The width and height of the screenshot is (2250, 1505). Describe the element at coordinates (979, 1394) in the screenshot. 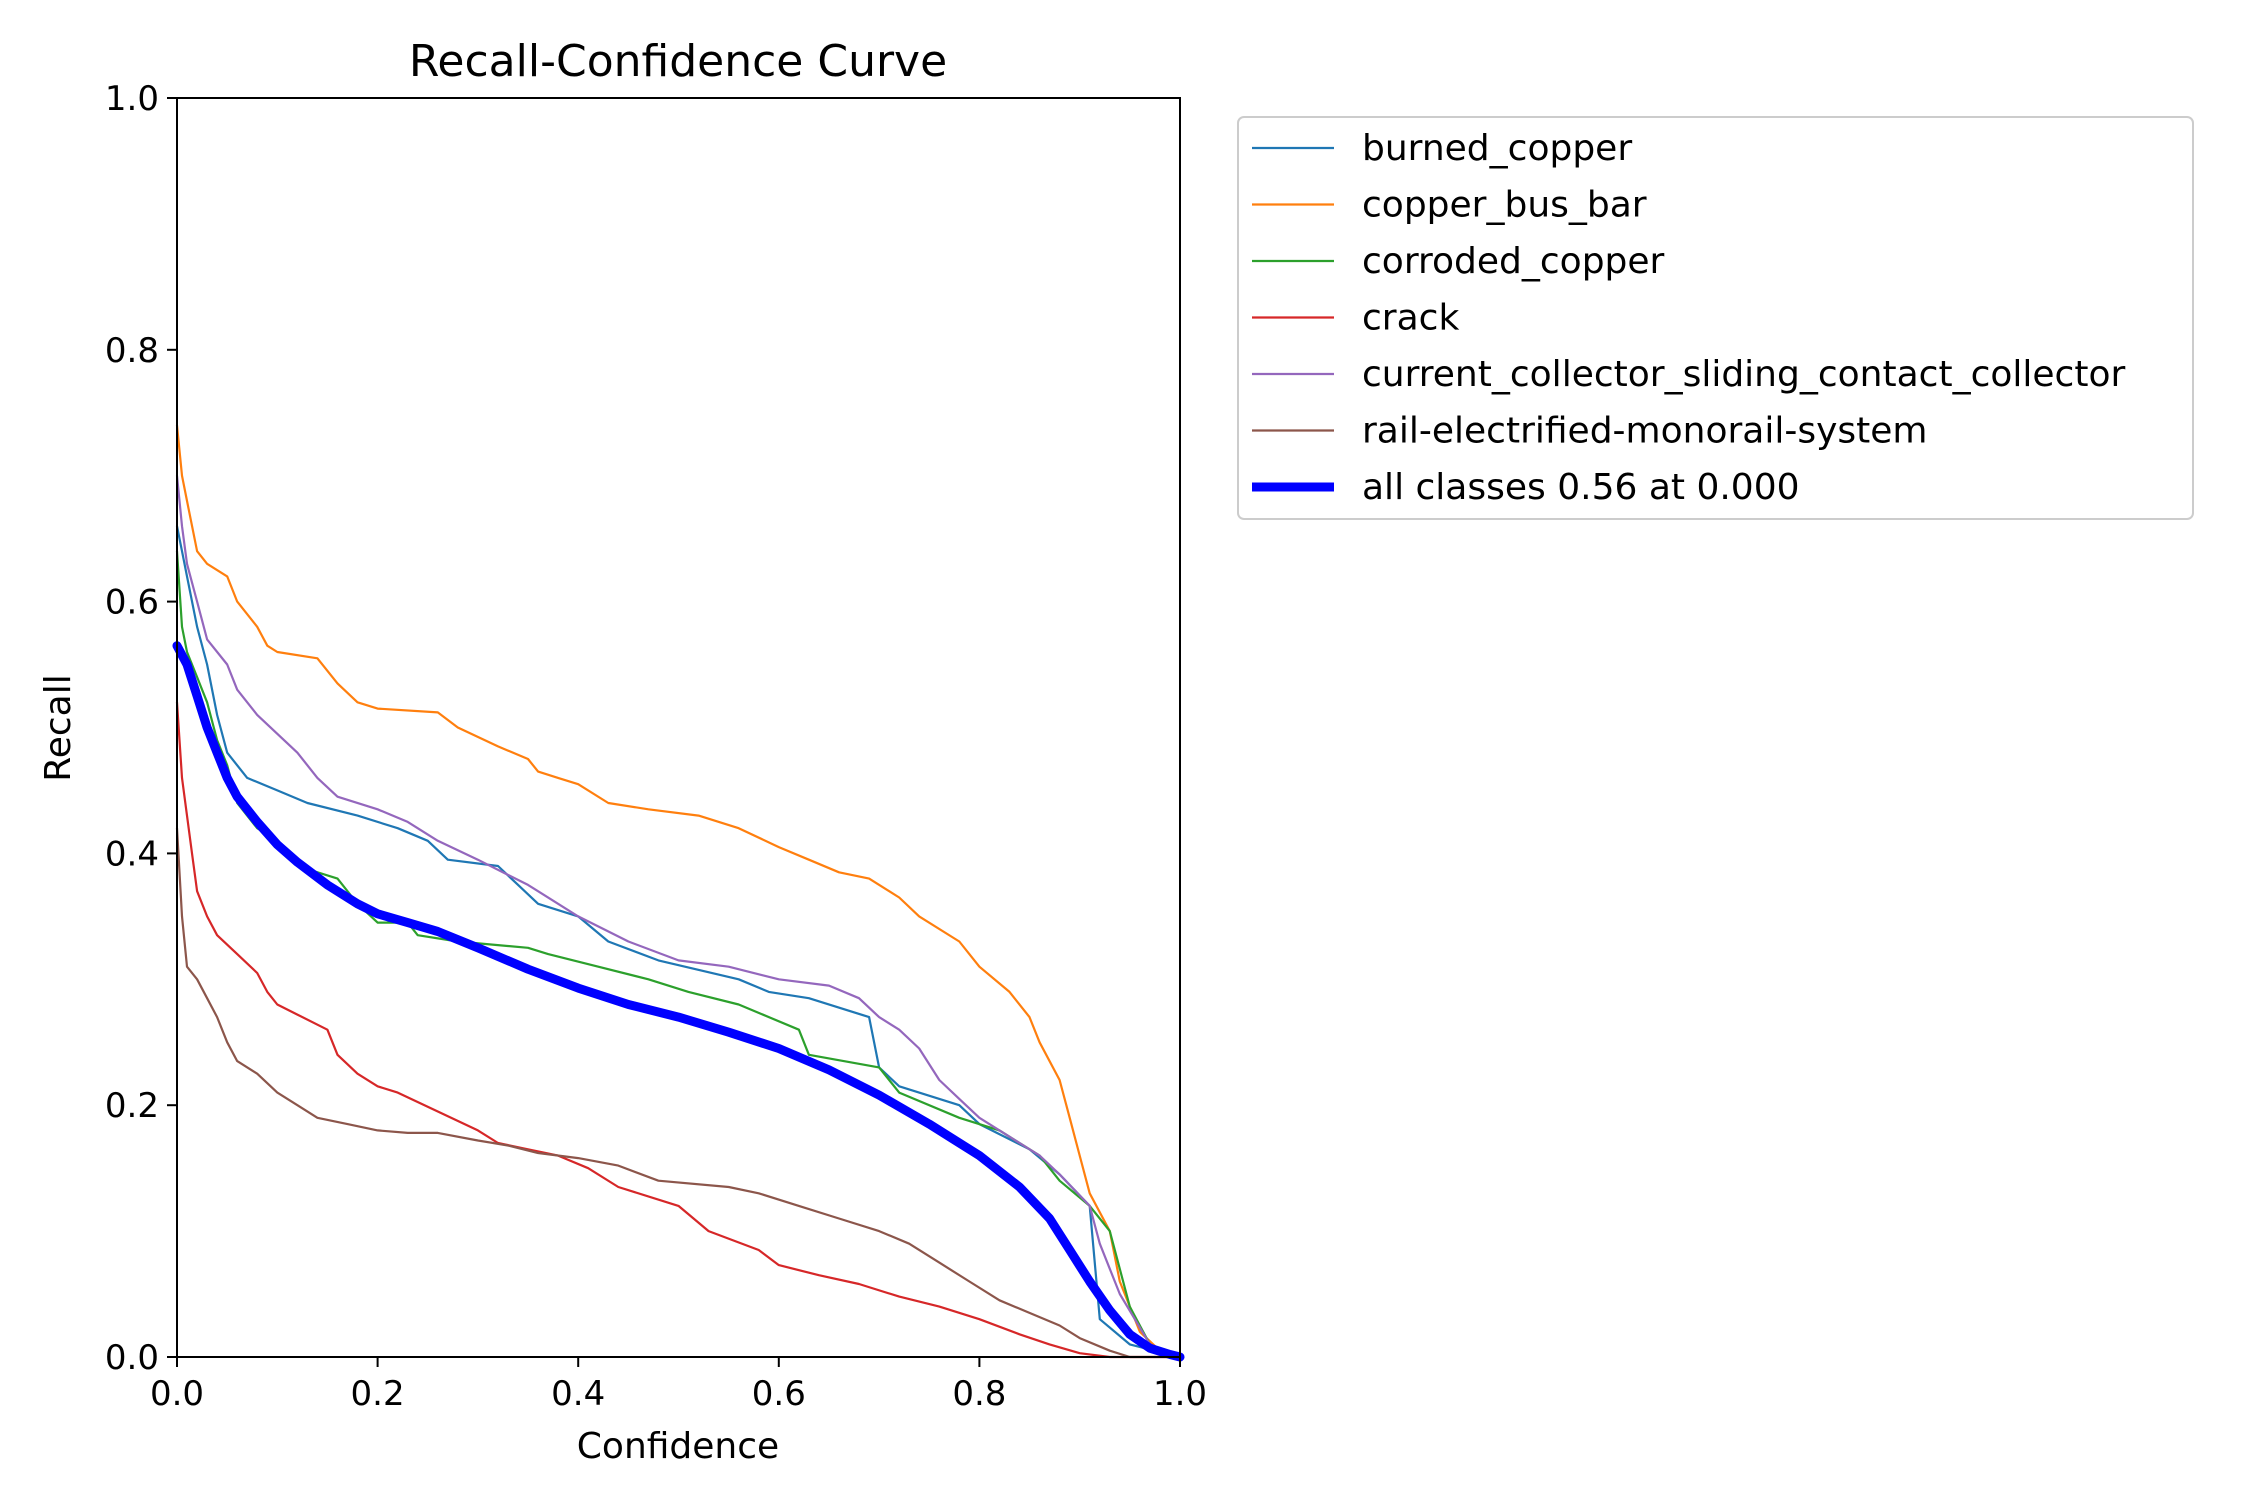

I see `x-tick-label: 0.8` at that location.